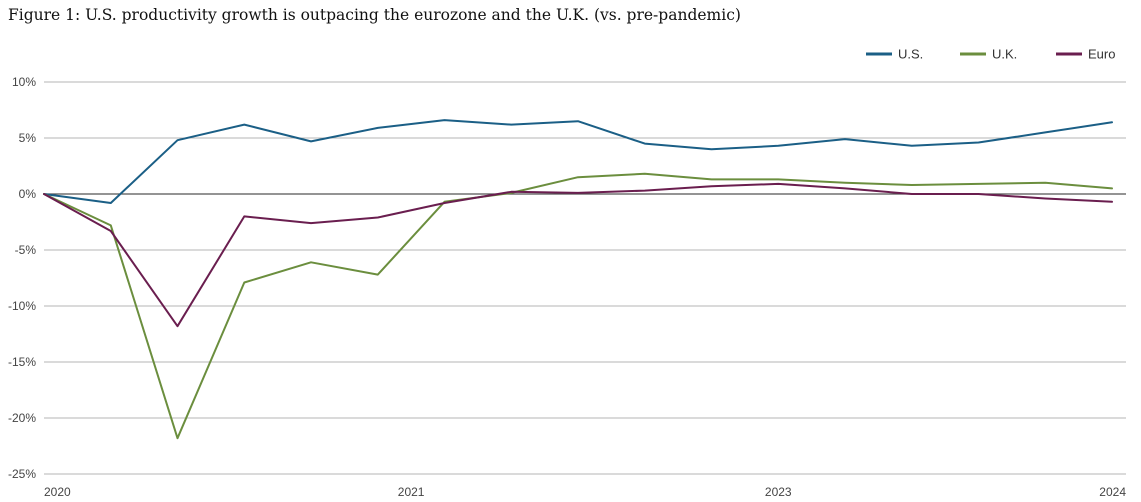  What do you see at coordinates (1004, 54) in the screenshot?
I see `legend-label: U.K.` at bounding box center [1004, 54].